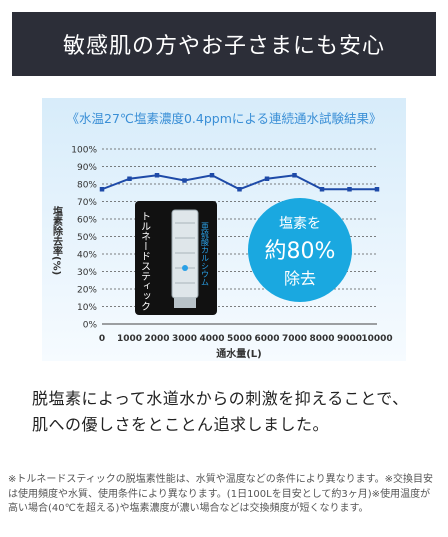  What do you see at coordinates (87, 203) in the screenshot?
I see `y-tick-label: 70%` at bounding box center [87, 203].